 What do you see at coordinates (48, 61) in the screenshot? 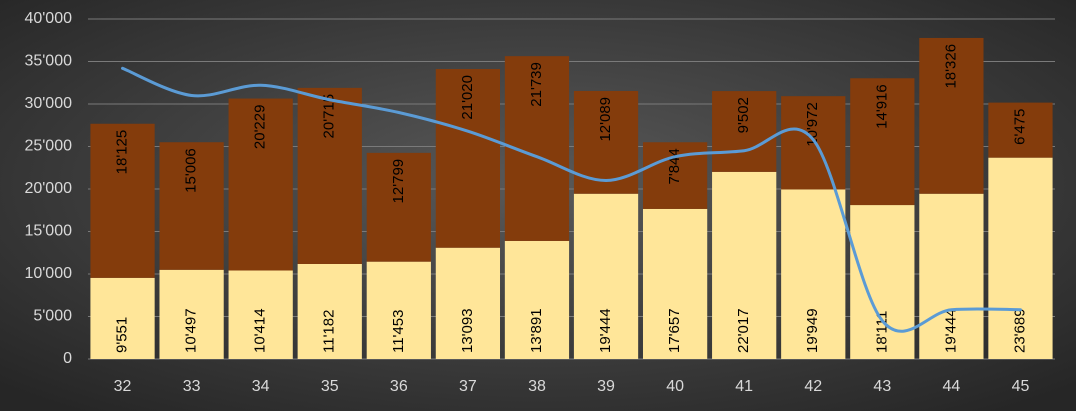
I see `y-tick-label: 35'000` at bounding box center [48, 61].